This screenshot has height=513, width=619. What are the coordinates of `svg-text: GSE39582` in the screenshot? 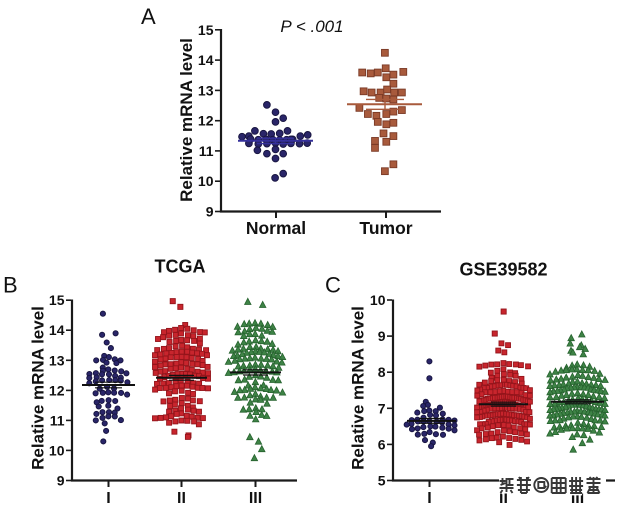 It's located at (503, 270).